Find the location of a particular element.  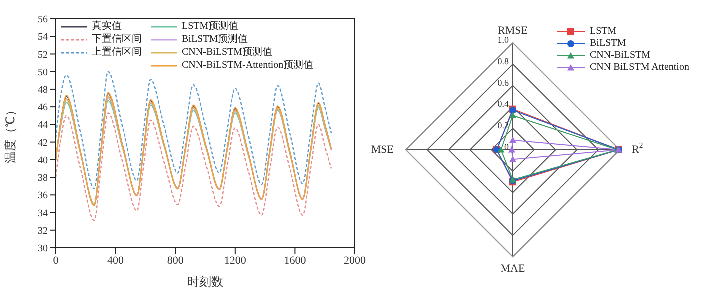

spoke-label: RMSE is located at coordinates (513, 31).